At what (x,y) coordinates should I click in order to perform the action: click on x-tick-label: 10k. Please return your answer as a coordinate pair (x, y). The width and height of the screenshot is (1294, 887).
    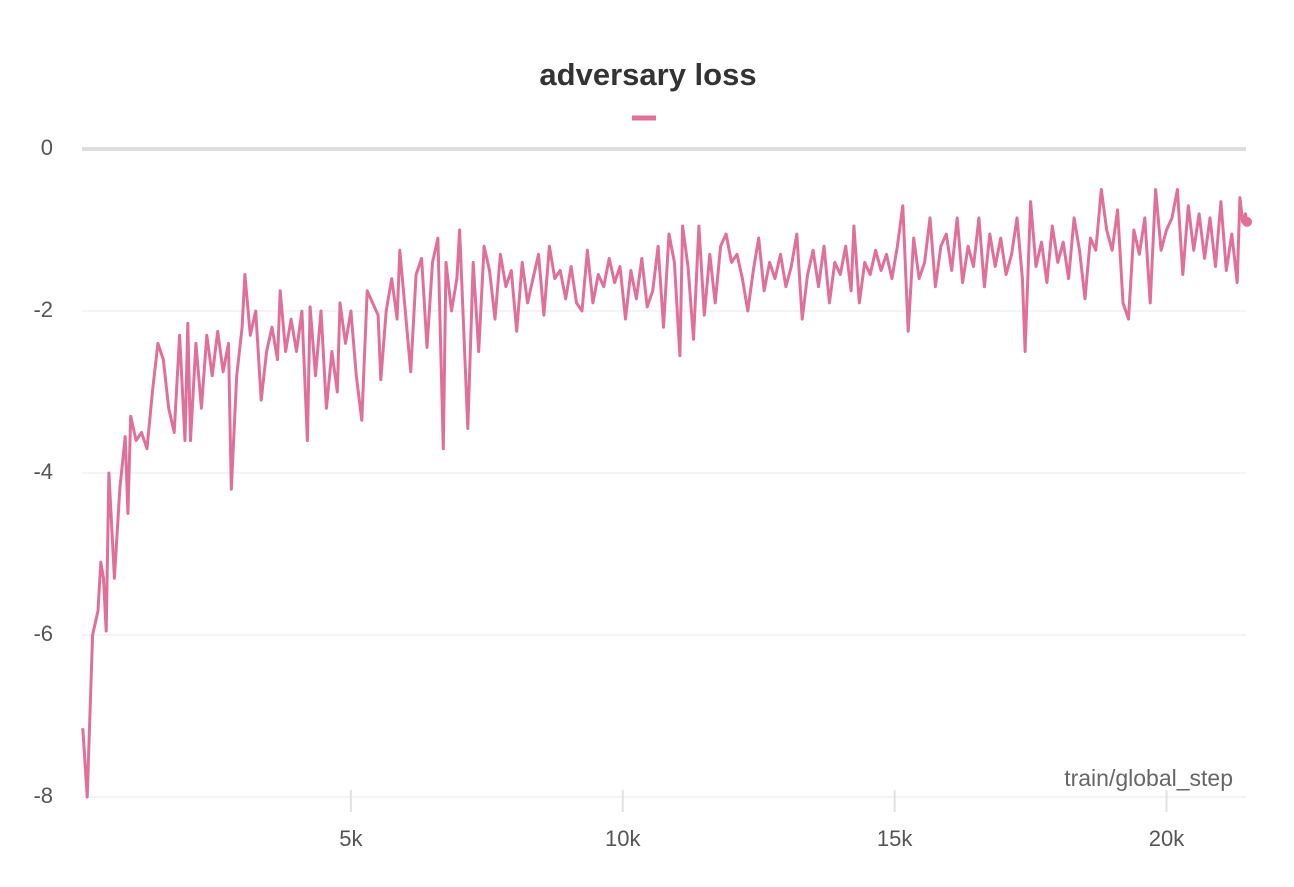
    Looking at the image, I should click on (623, 838).